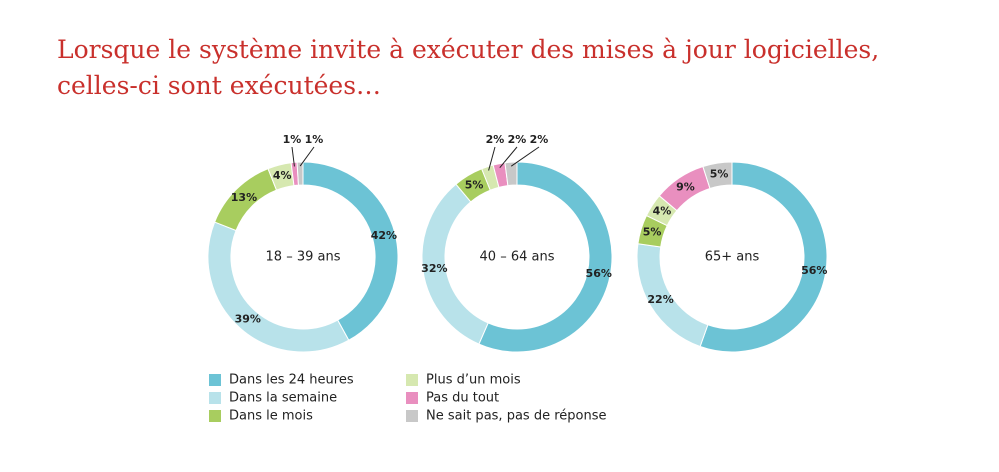 Image resolution: width=999 pixels, height=472 pixels. What do you see at coordinates (660, 299) in the screenshot?
I see `value-label: 22%` at bounding box center [660, 299].